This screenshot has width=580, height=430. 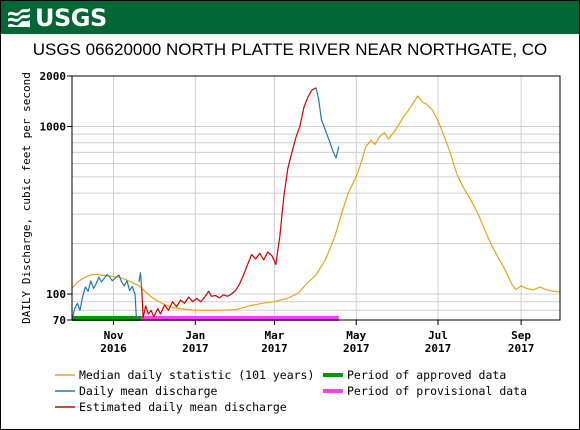 What do you see at coordinates (437, 391) in the screenshot?
I see `legend-label: Period of provisional data` at bounding box center [437, 391].